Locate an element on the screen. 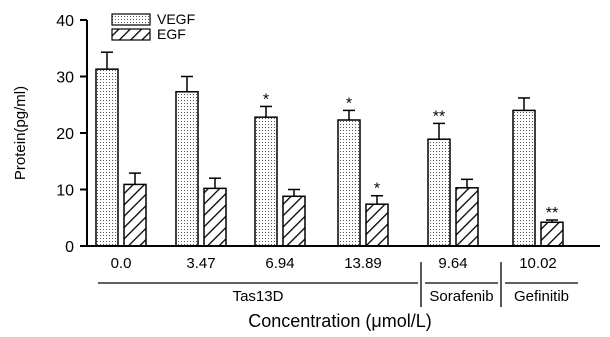 This screenshot has height=337, width=610. y-ticks: 0 10 20 30 40 is located at coordinates (71, 134).